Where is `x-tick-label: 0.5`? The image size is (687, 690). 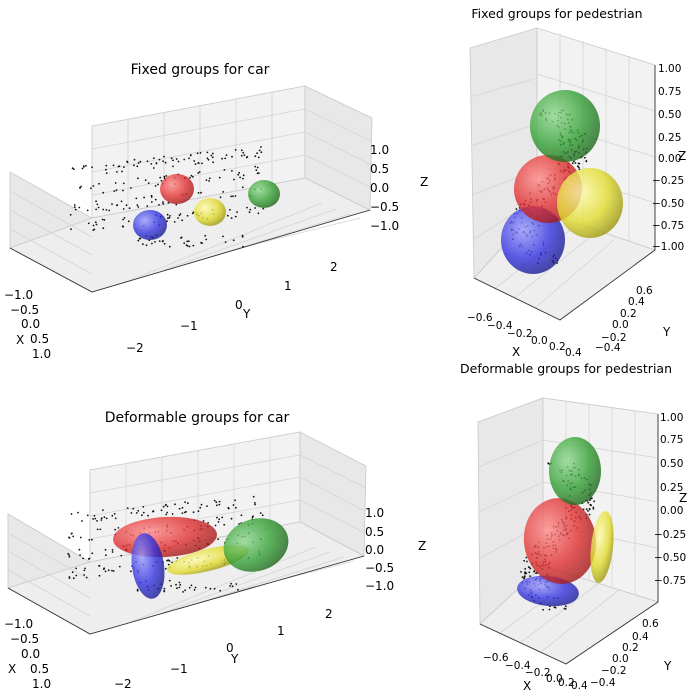 x-tick-label: 0.5 is located at coordinates (39, 339).